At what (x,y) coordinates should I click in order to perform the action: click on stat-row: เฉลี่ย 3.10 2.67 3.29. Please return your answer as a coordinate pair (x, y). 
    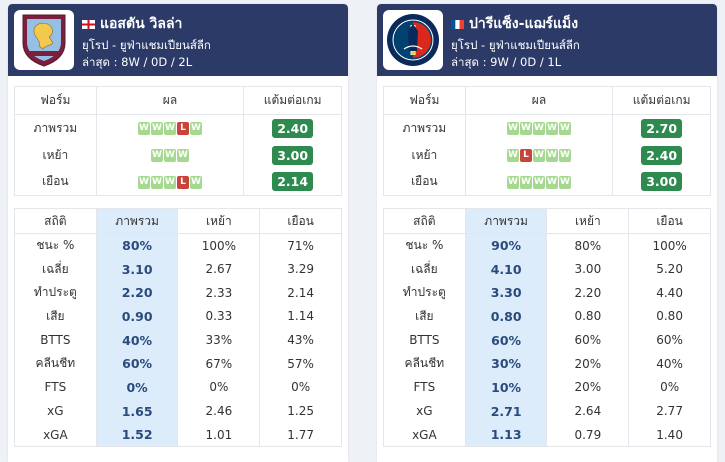
    Looking at the image, I should click on (178, 269).